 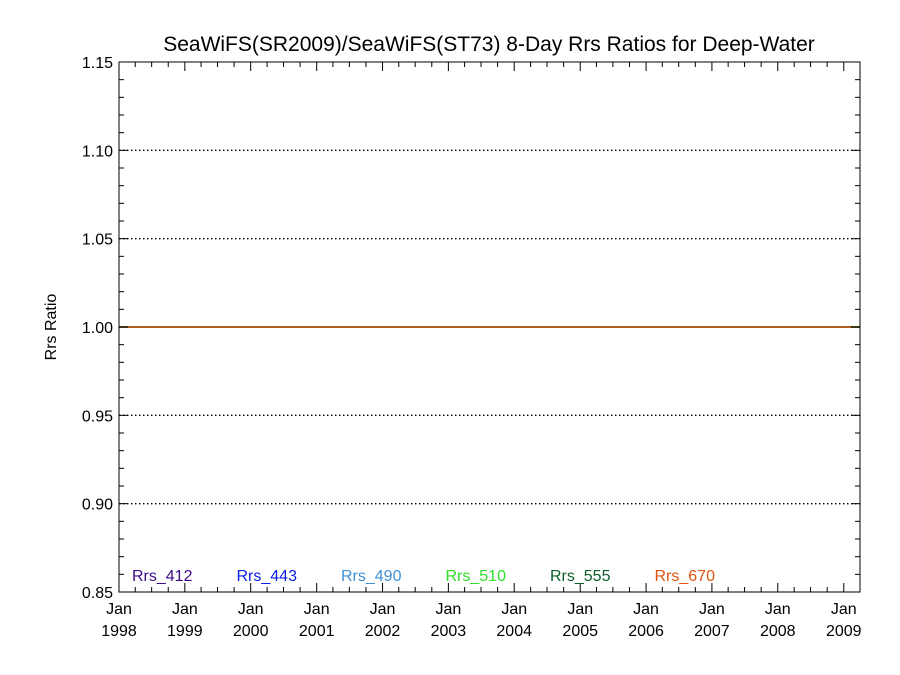 What do you see at coordinates (162, 576) in the screenshot?
I see `legend-item-rrs-412: Rrs_412` at bounding box center [162, 576].